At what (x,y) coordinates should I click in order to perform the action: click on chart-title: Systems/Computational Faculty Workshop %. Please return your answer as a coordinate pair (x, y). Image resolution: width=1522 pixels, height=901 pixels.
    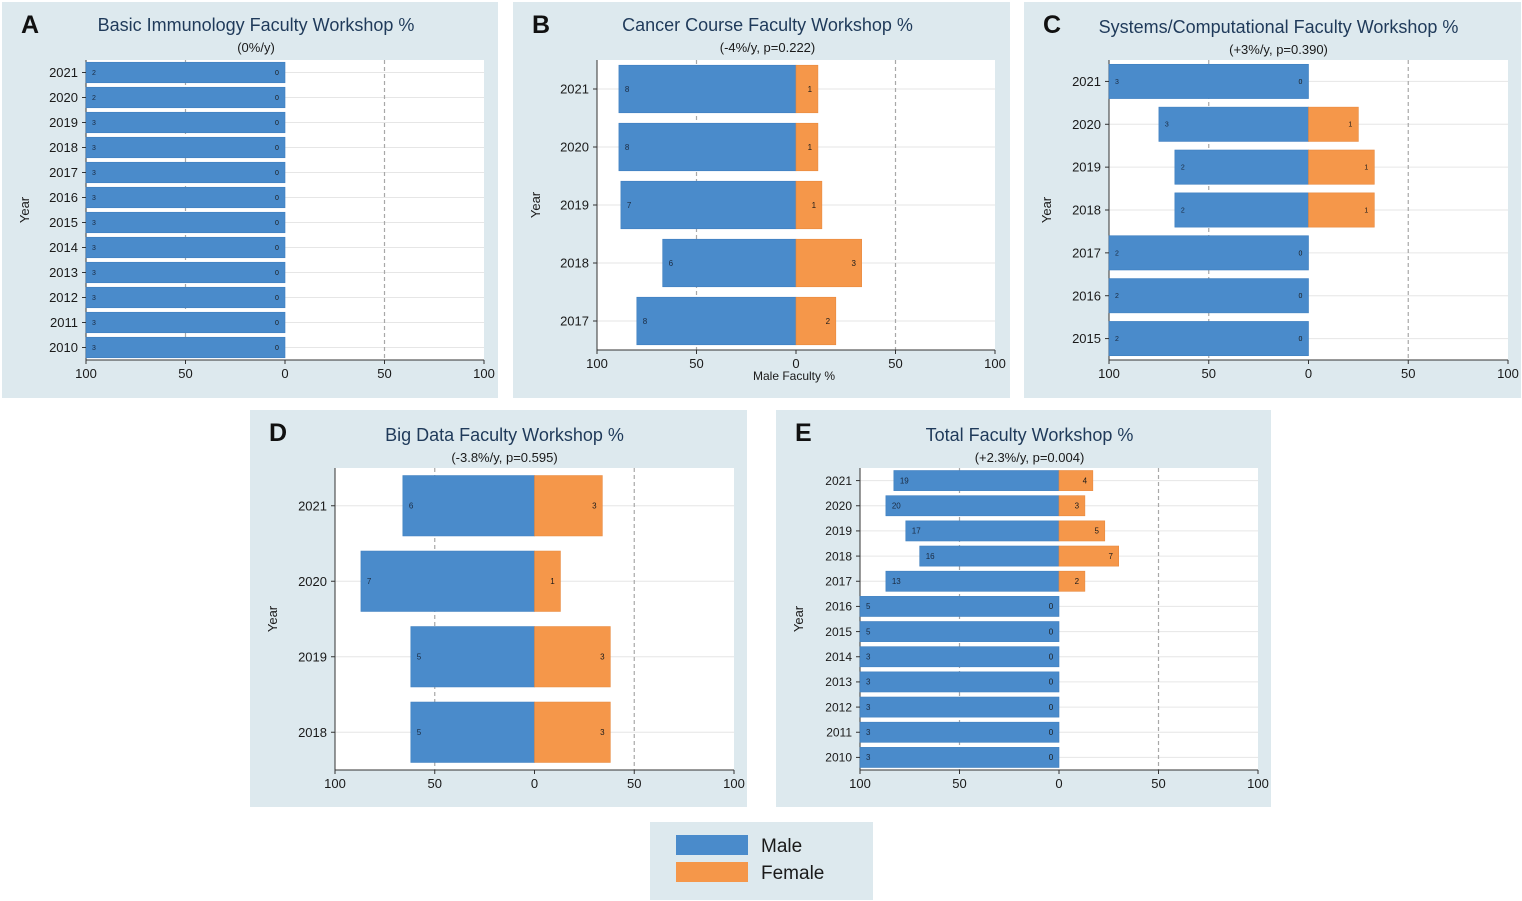
    Looking at the image, I should click on (1279, 27).